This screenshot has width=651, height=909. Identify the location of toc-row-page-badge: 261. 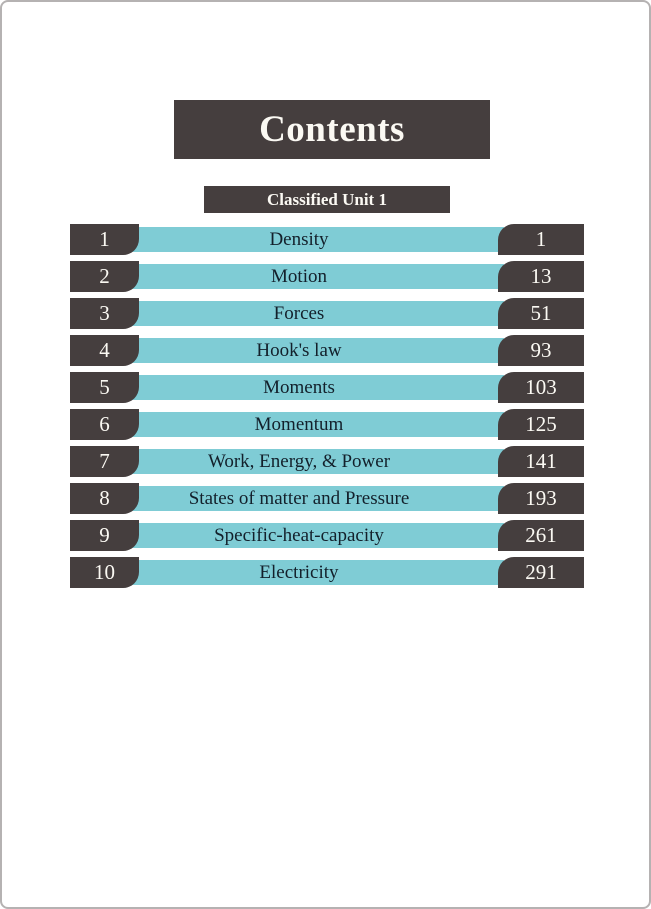
(541, 535).